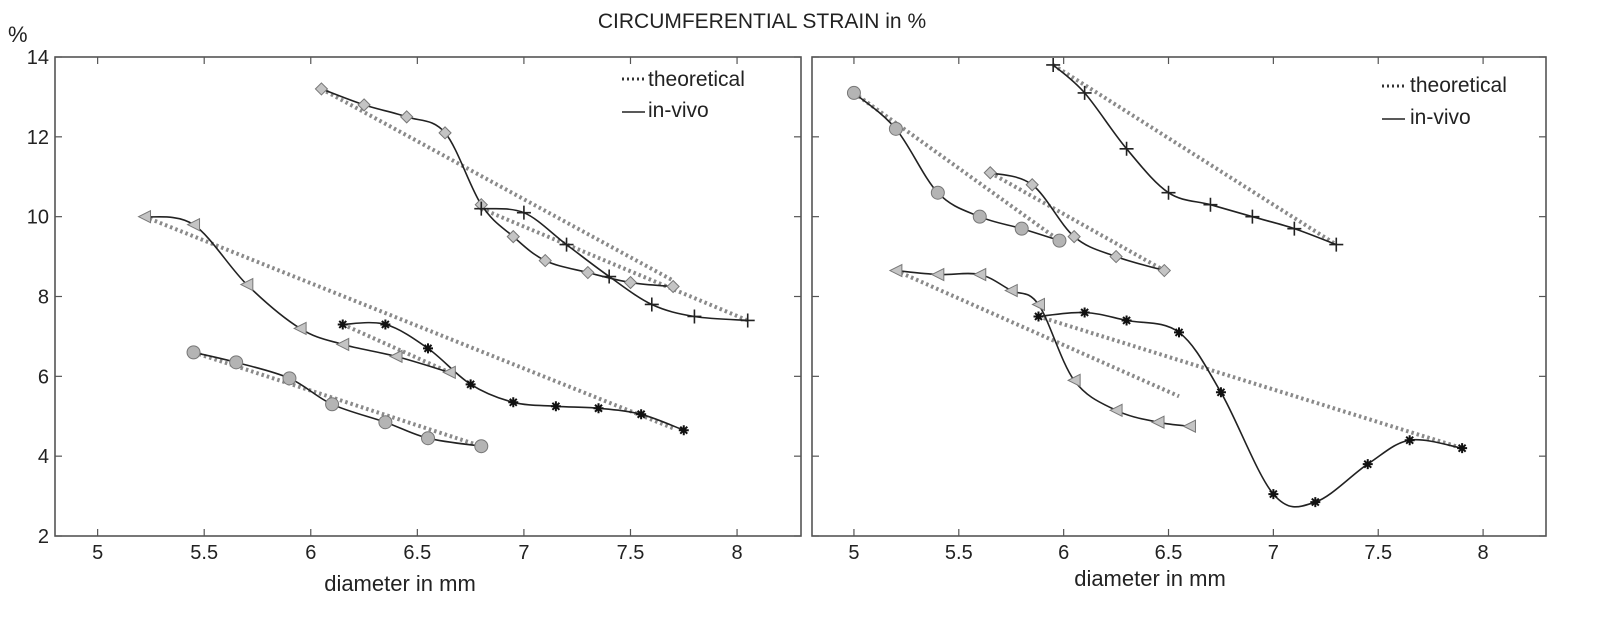 The image size is (1619, 618). What do you see at coordinates (43, 377) in the screenshot?
I see `y-tick-label: 6` at bounding box center [43, 377].